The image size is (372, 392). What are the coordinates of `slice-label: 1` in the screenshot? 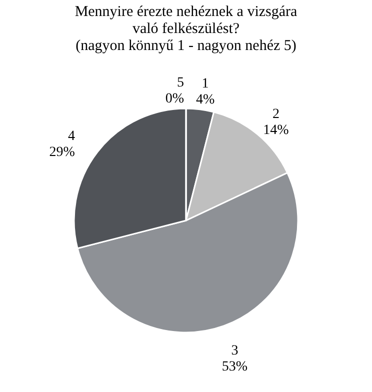 It's located at (205, 84).